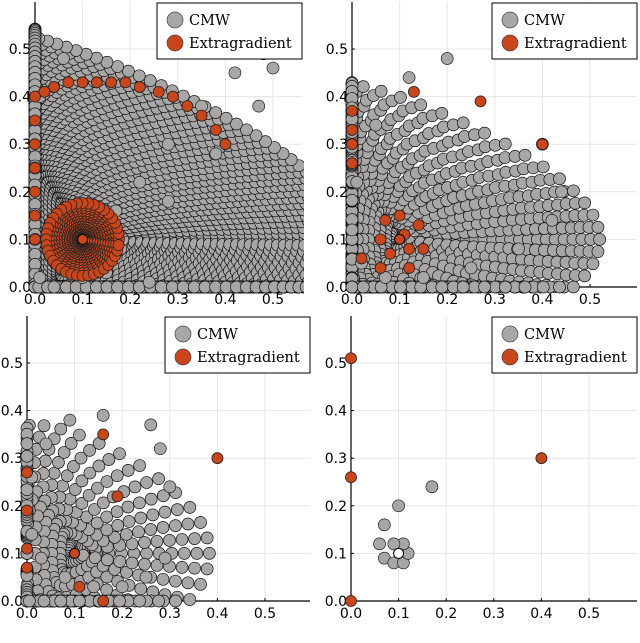 This screenshot has height=643, width=640. Describe the element at coordinates (337, 288) in the screenshot. I see `y-tick-label: 0.0` at that location.